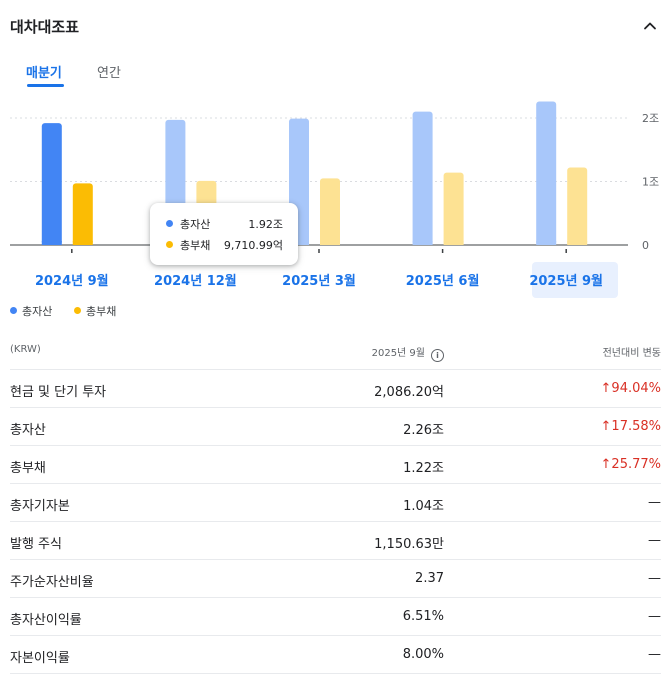 The image size is (672, 674). I want to click on row-label: 총부채, so click(28, 468).